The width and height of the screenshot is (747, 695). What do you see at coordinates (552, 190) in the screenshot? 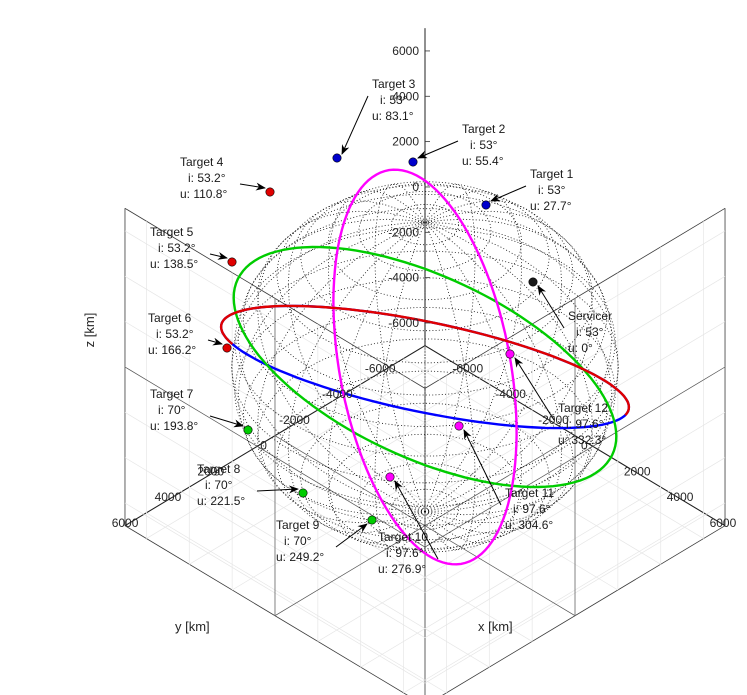
I see `annotation-target-1: Target 1 i: 53° u: 27.7°` at bounding box center [552, 190].